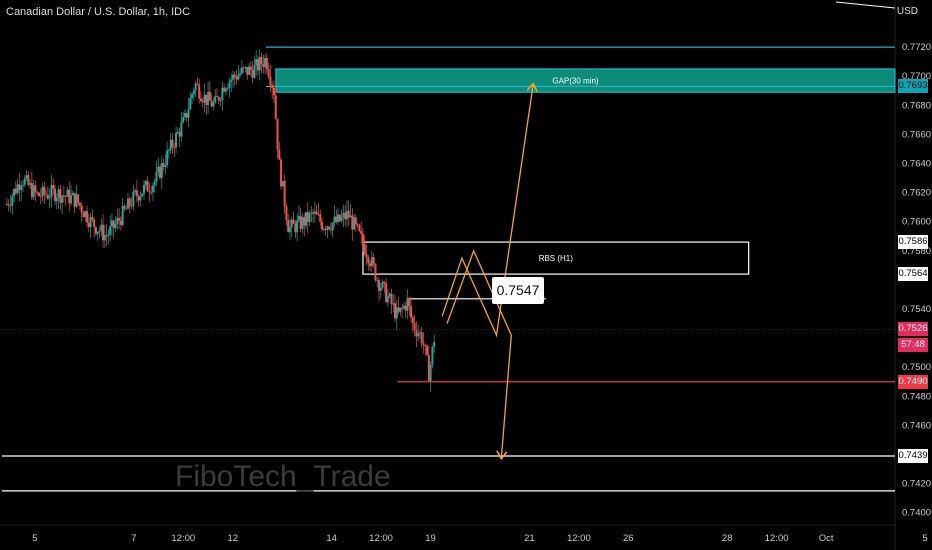  Describe the element at coordinates (913, 86) in the screenshot. I see `price-axis-label: 0.7693` at that location.